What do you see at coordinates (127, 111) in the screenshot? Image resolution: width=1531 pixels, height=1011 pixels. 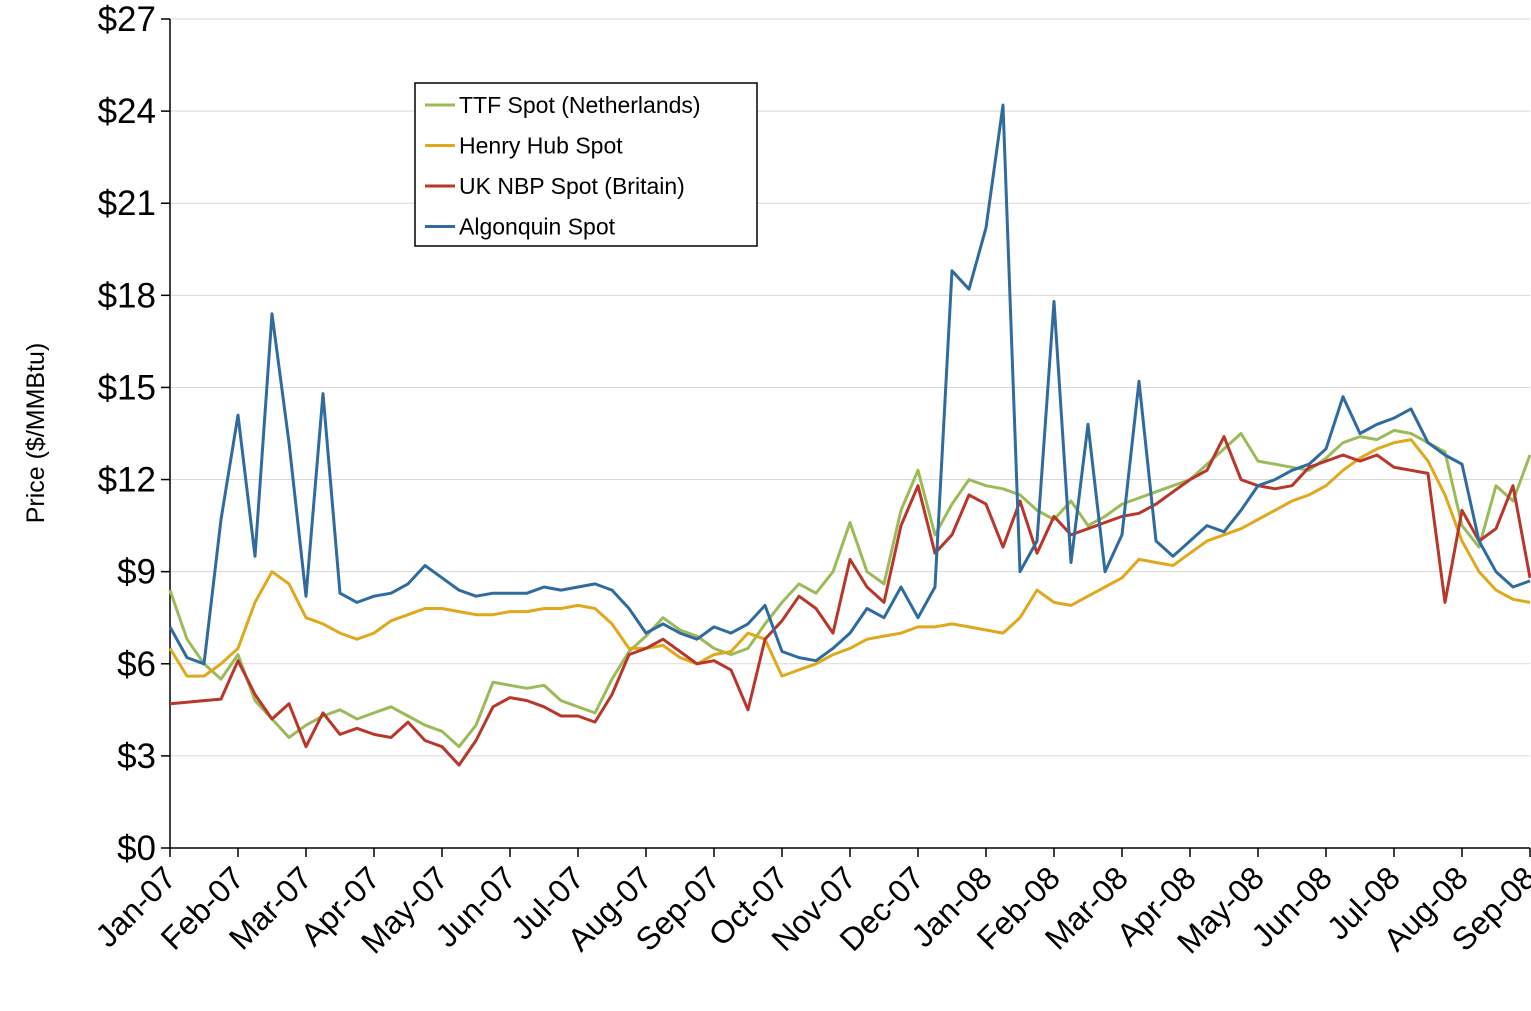 I see `y-tick-label: $24` at bounding box center [127, 111].